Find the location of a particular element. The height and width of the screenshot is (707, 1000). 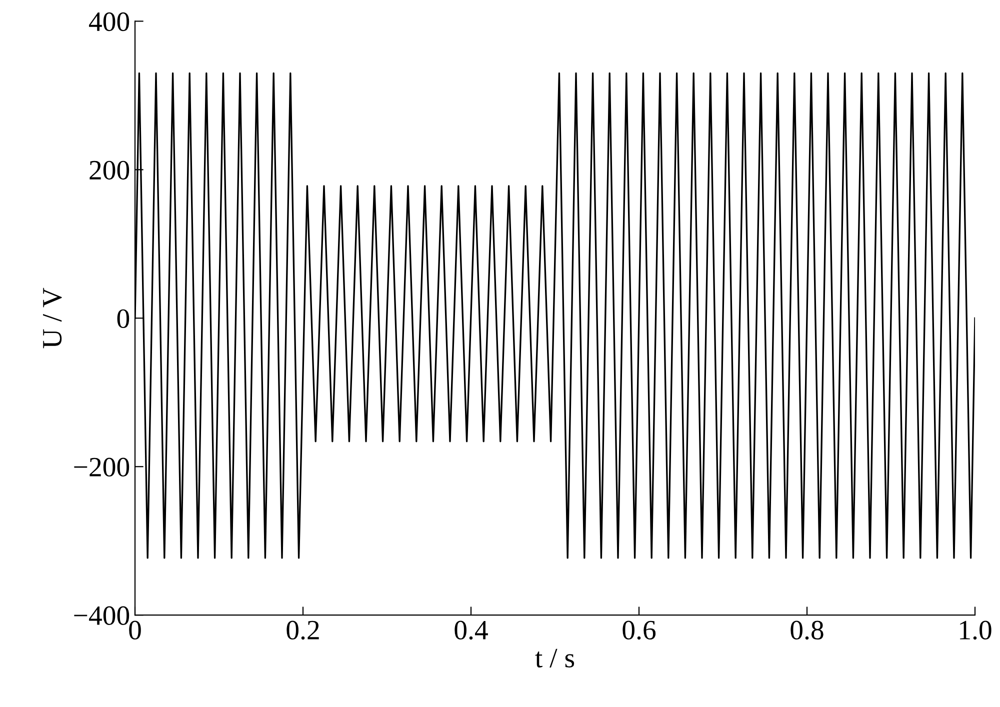

y-tick-label: −200 is located at coordinates (102, 467).